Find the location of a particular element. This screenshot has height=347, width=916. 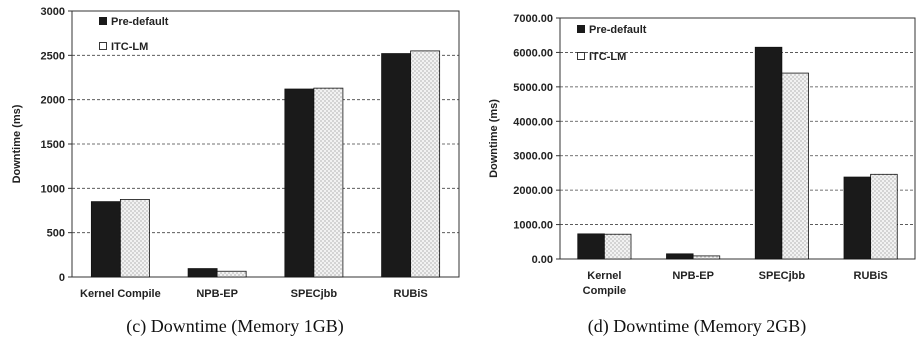

y-tick-label: 5000.00 is located at coordinates (533, 88).